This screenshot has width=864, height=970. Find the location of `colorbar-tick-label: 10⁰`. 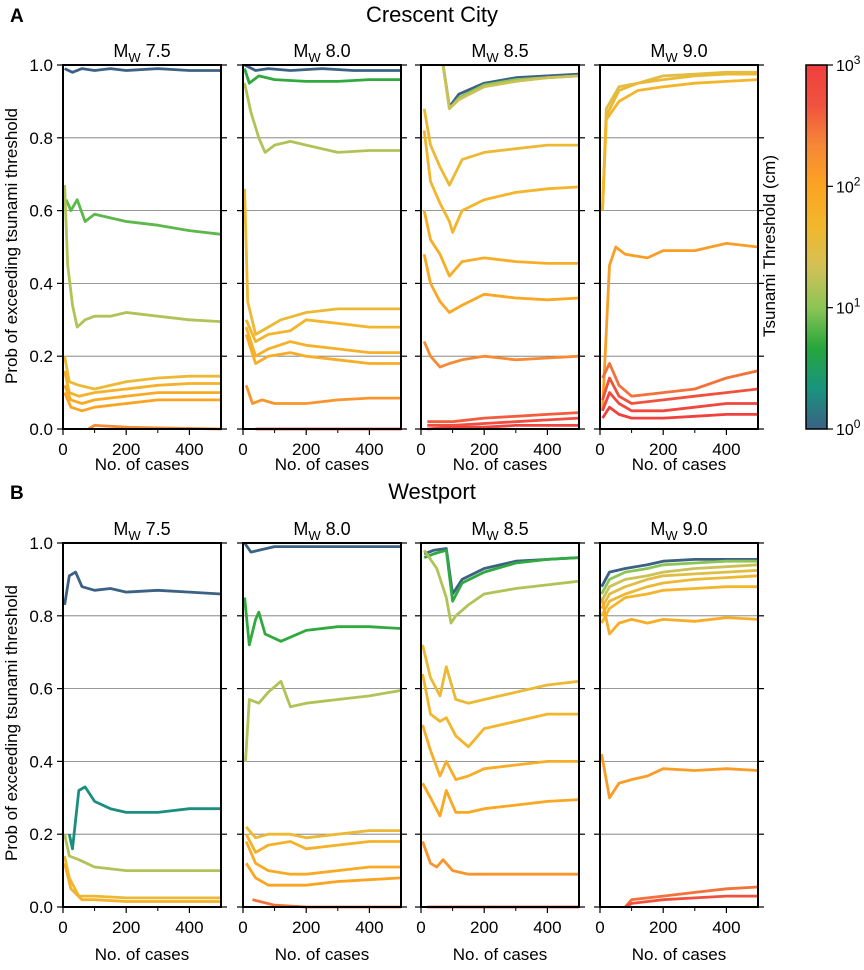

colorbar-tick-label: 10⁰ is located at coordinates (848, 428).